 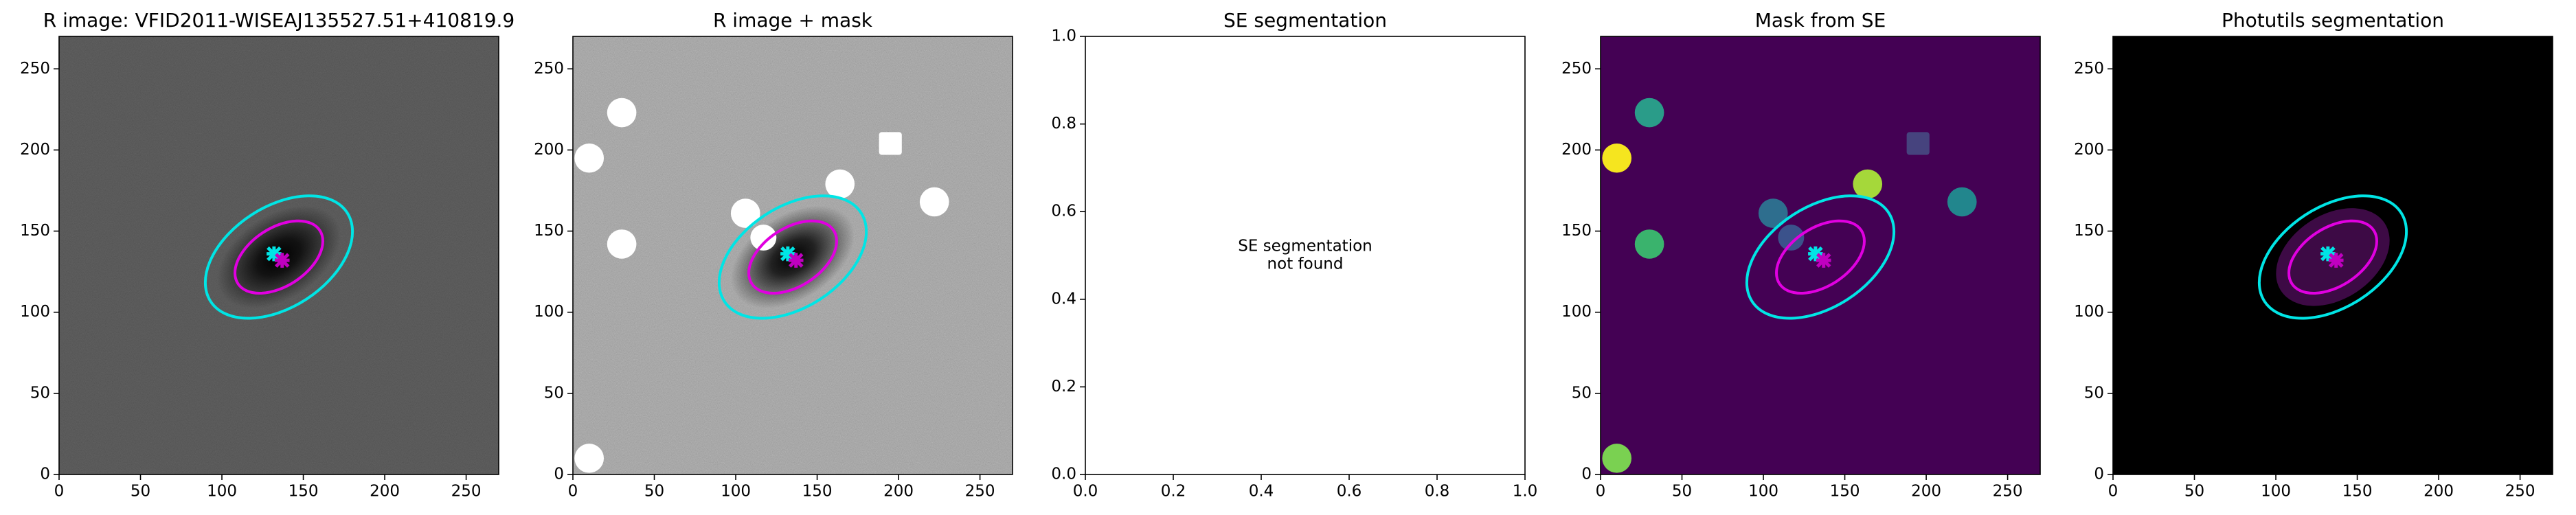 What do you see at coordinates (1525, 492) in the screenshot?
I see `x-tick-label: 1.0` at bounding box center [1525, 492].